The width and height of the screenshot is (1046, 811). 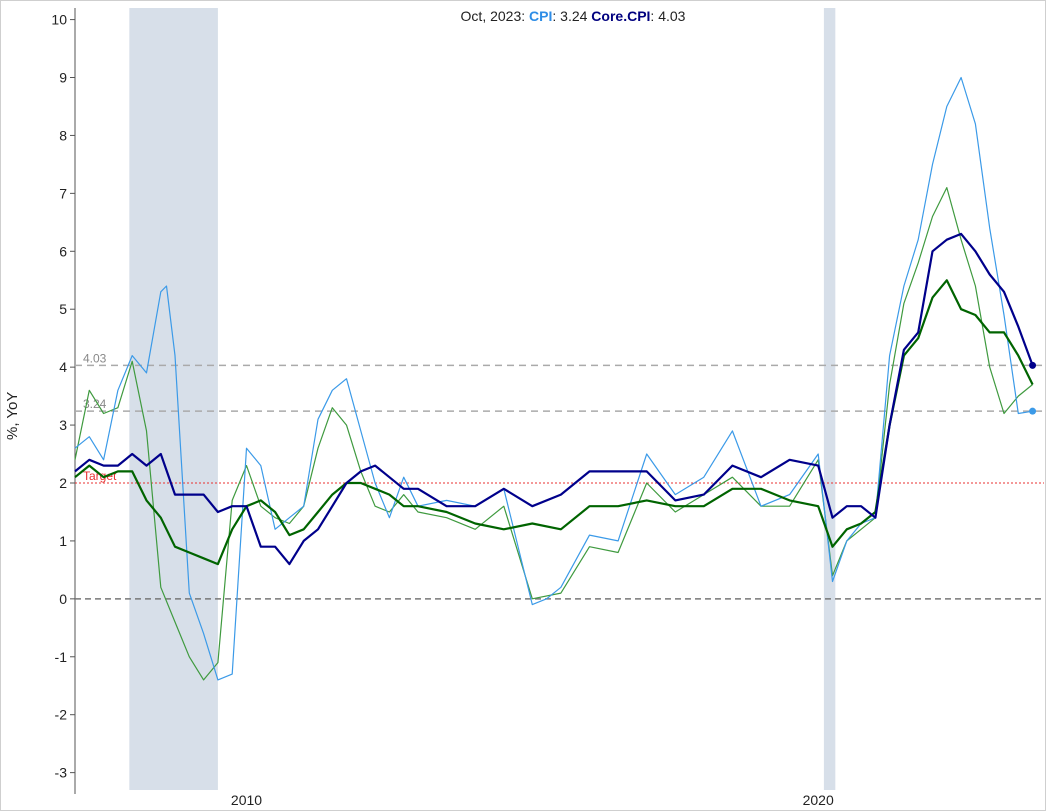 What do you see at coordinates (63, 78) in the screenshot?
I see `y-tick-label: 9` at bounding box center [63, 78].